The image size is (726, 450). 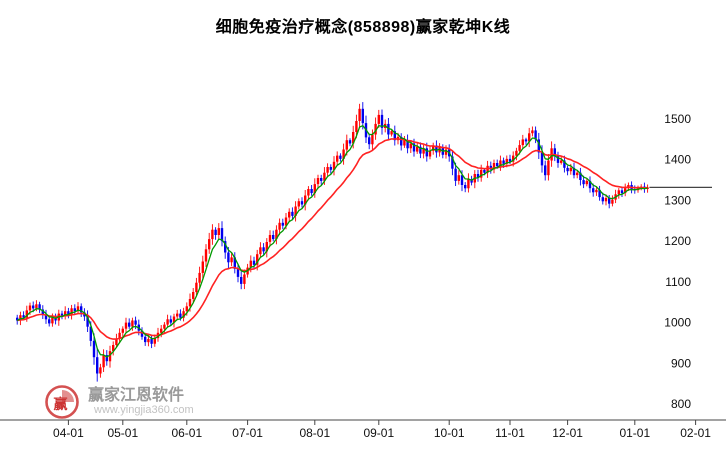 I want to click on x-tick-label: 02-01, so click(x=695, y=433).